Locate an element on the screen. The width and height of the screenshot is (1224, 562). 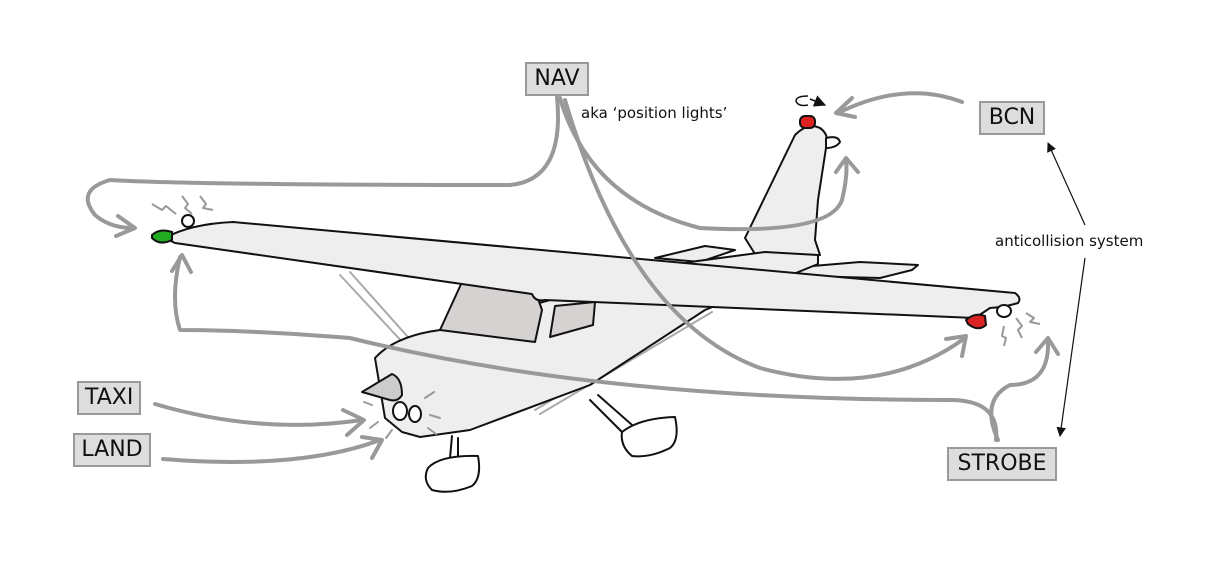
gear-leg-nose is located at coordinates (454, 447).